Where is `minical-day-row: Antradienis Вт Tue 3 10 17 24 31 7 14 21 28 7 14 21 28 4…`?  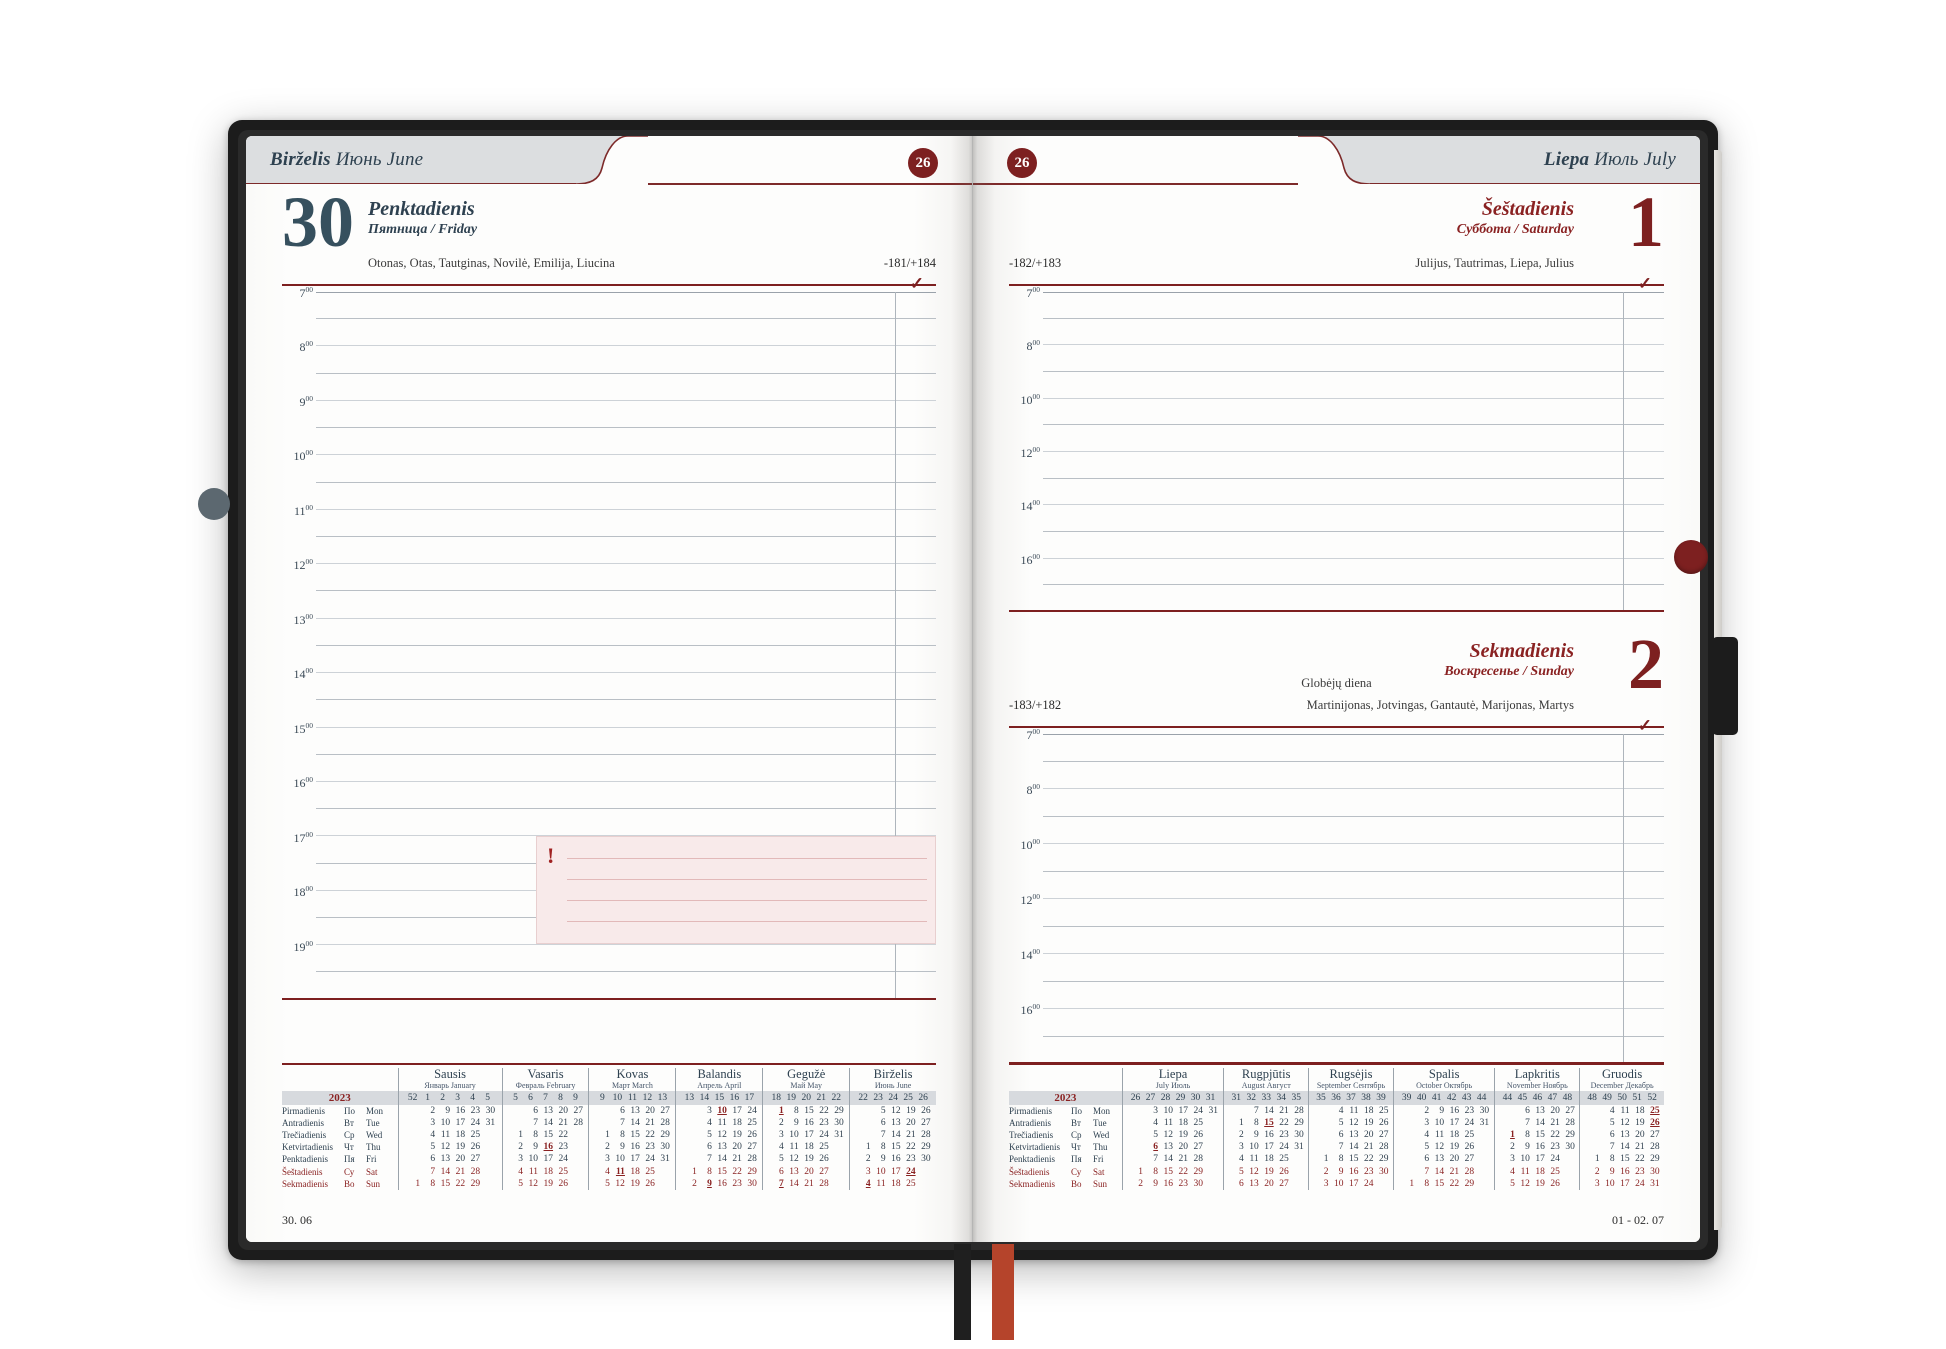 minical-day-row: Antradienis Вт Tue 3 10 17 24 31 7 14 21 28 7 14 21 28 4… is located at coordinates (609, 1122).